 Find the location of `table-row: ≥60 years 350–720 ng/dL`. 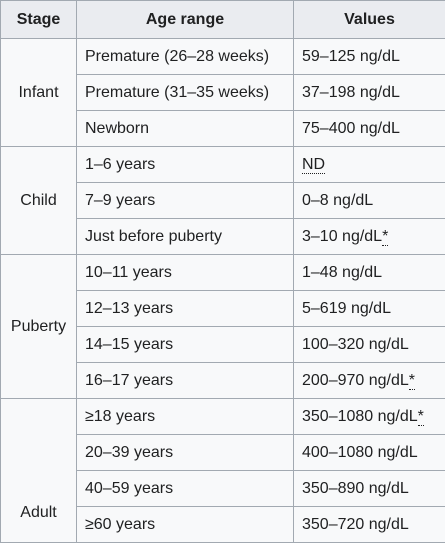

table-row: ≥60 years 350–720 ng/dL is located at coordinates (223, 524).